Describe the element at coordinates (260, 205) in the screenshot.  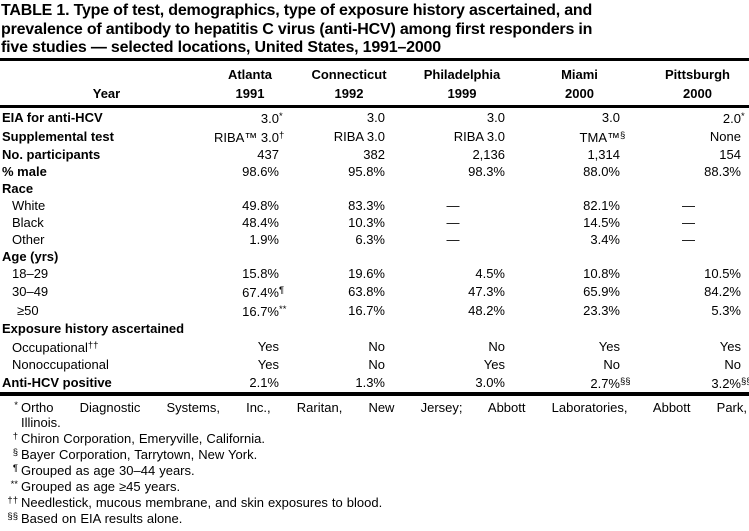
I see `table-cell: 49.8%` at that location.